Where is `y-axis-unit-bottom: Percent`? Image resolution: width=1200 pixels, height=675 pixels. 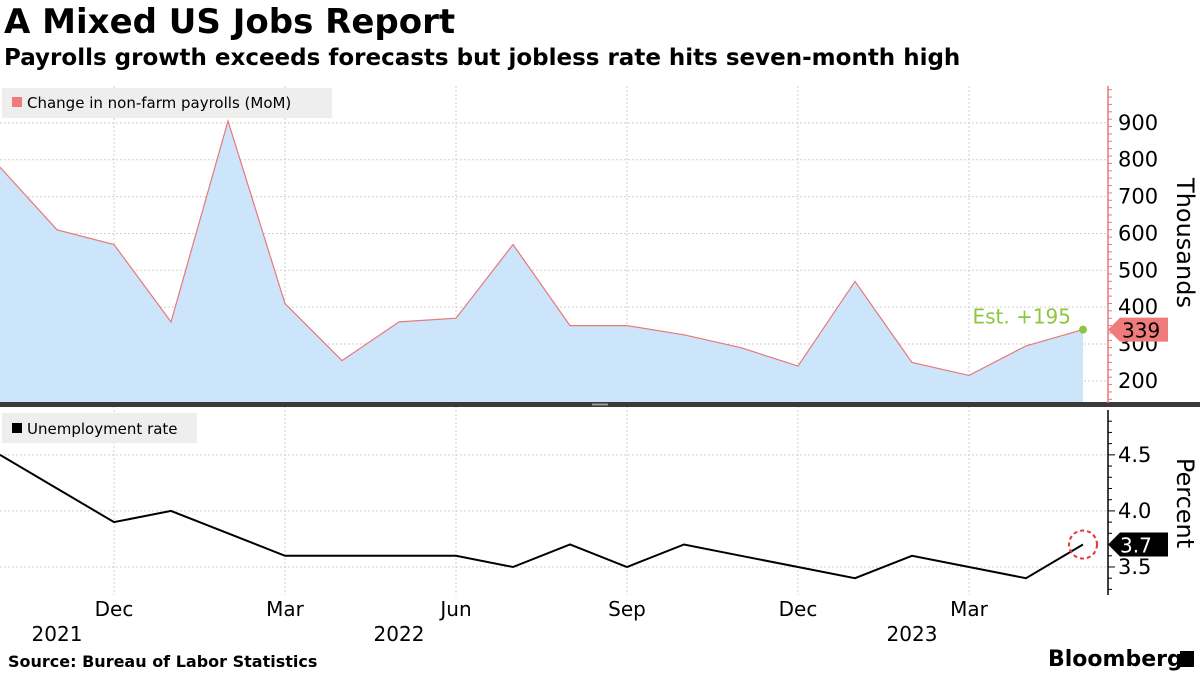
y-axis-unit-bottom: Percent is located at coordinates (1185, 503).